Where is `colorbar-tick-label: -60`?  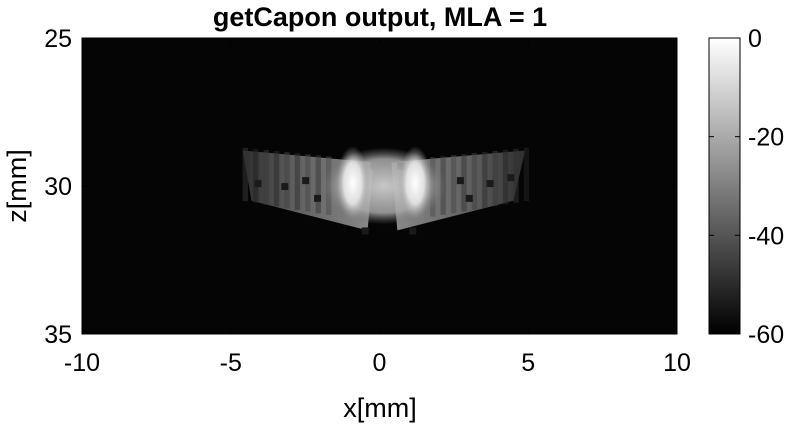 colorbar-tick-label: -60 is located at coordinates (766, 335).